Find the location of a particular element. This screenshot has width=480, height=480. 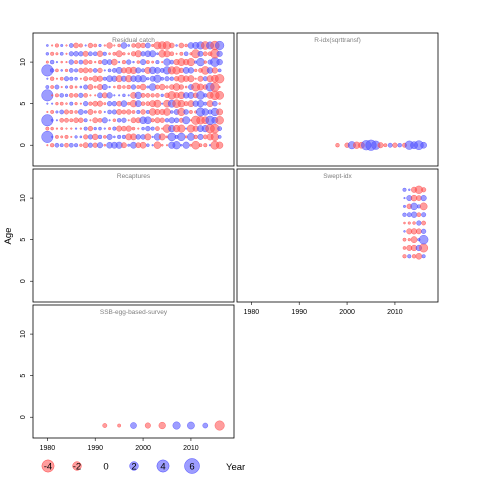

panel-frame is located at coordinates (337, 235).